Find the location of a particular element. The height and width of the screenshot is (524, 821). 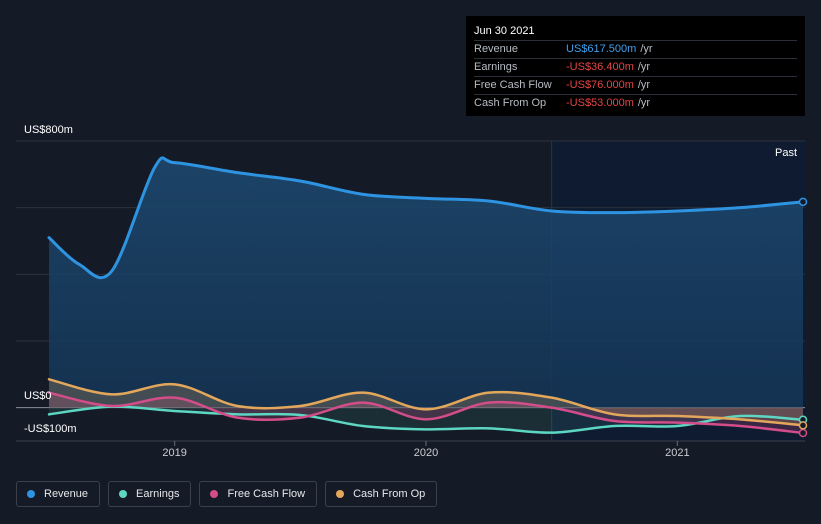

earnings-line is located at coordinates (426, 419).